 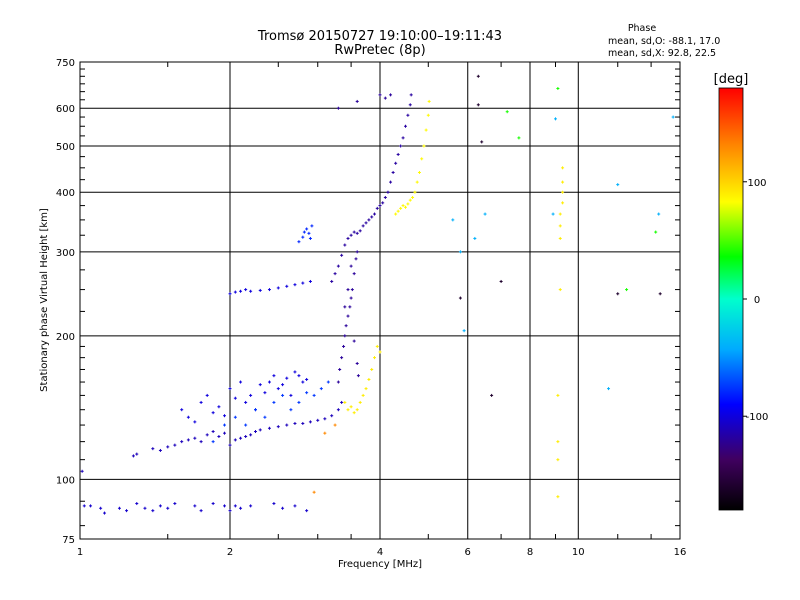 What do you see at coordinates (379, 36) in the screenshot?
I see `chart-title: Tromsø 20150727 19:10:00–19:11:43` at bounding box center [379, 36].